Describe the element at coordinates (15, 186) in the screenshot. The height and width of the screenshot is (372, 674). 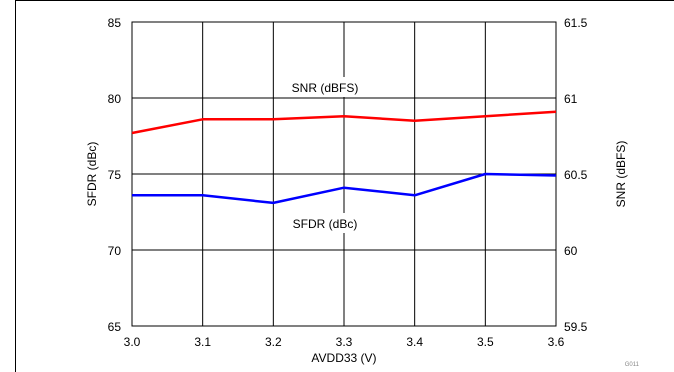
I see `frame-left-border` at that location.